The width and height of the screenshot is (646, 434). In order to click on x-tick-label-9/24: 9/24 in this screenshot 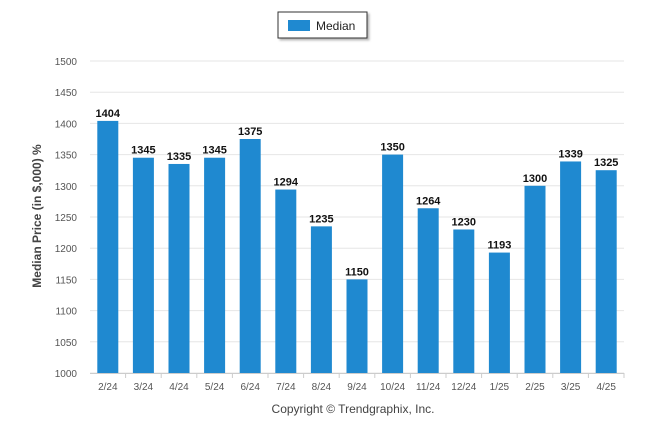, I will do `click(357, 387)`.